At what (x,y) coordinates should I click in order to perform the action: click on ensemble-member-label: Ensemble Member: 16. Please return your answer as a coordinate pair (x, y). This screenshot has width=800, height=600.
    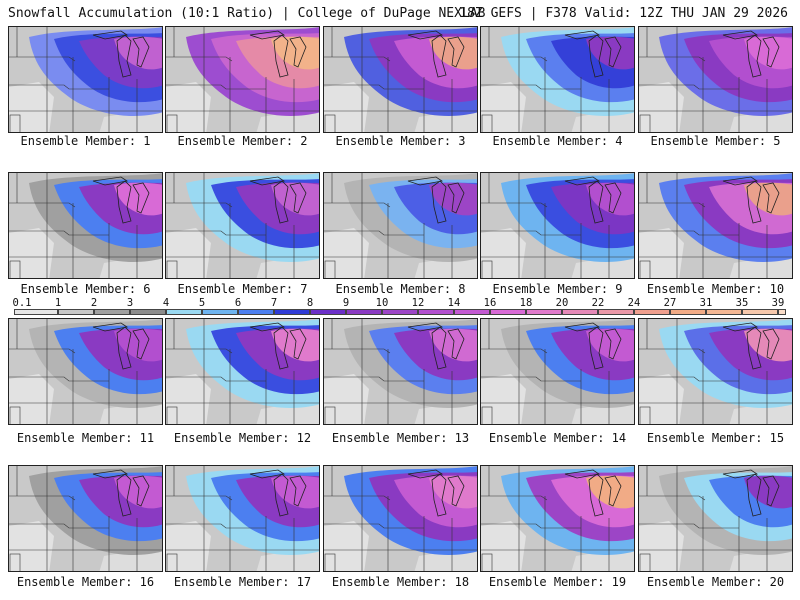
    Looking at the image, I should click on (85, 582).